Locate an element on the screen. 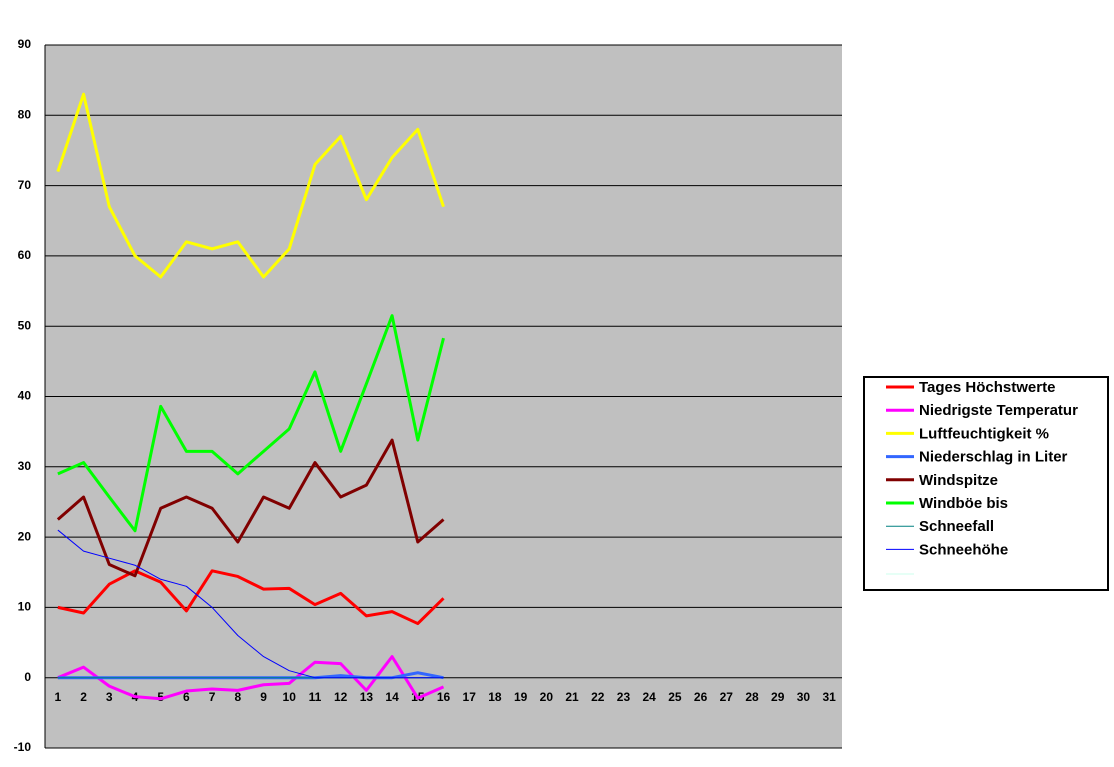  x-tick-label: 17 is located at coordinates (470, 697).